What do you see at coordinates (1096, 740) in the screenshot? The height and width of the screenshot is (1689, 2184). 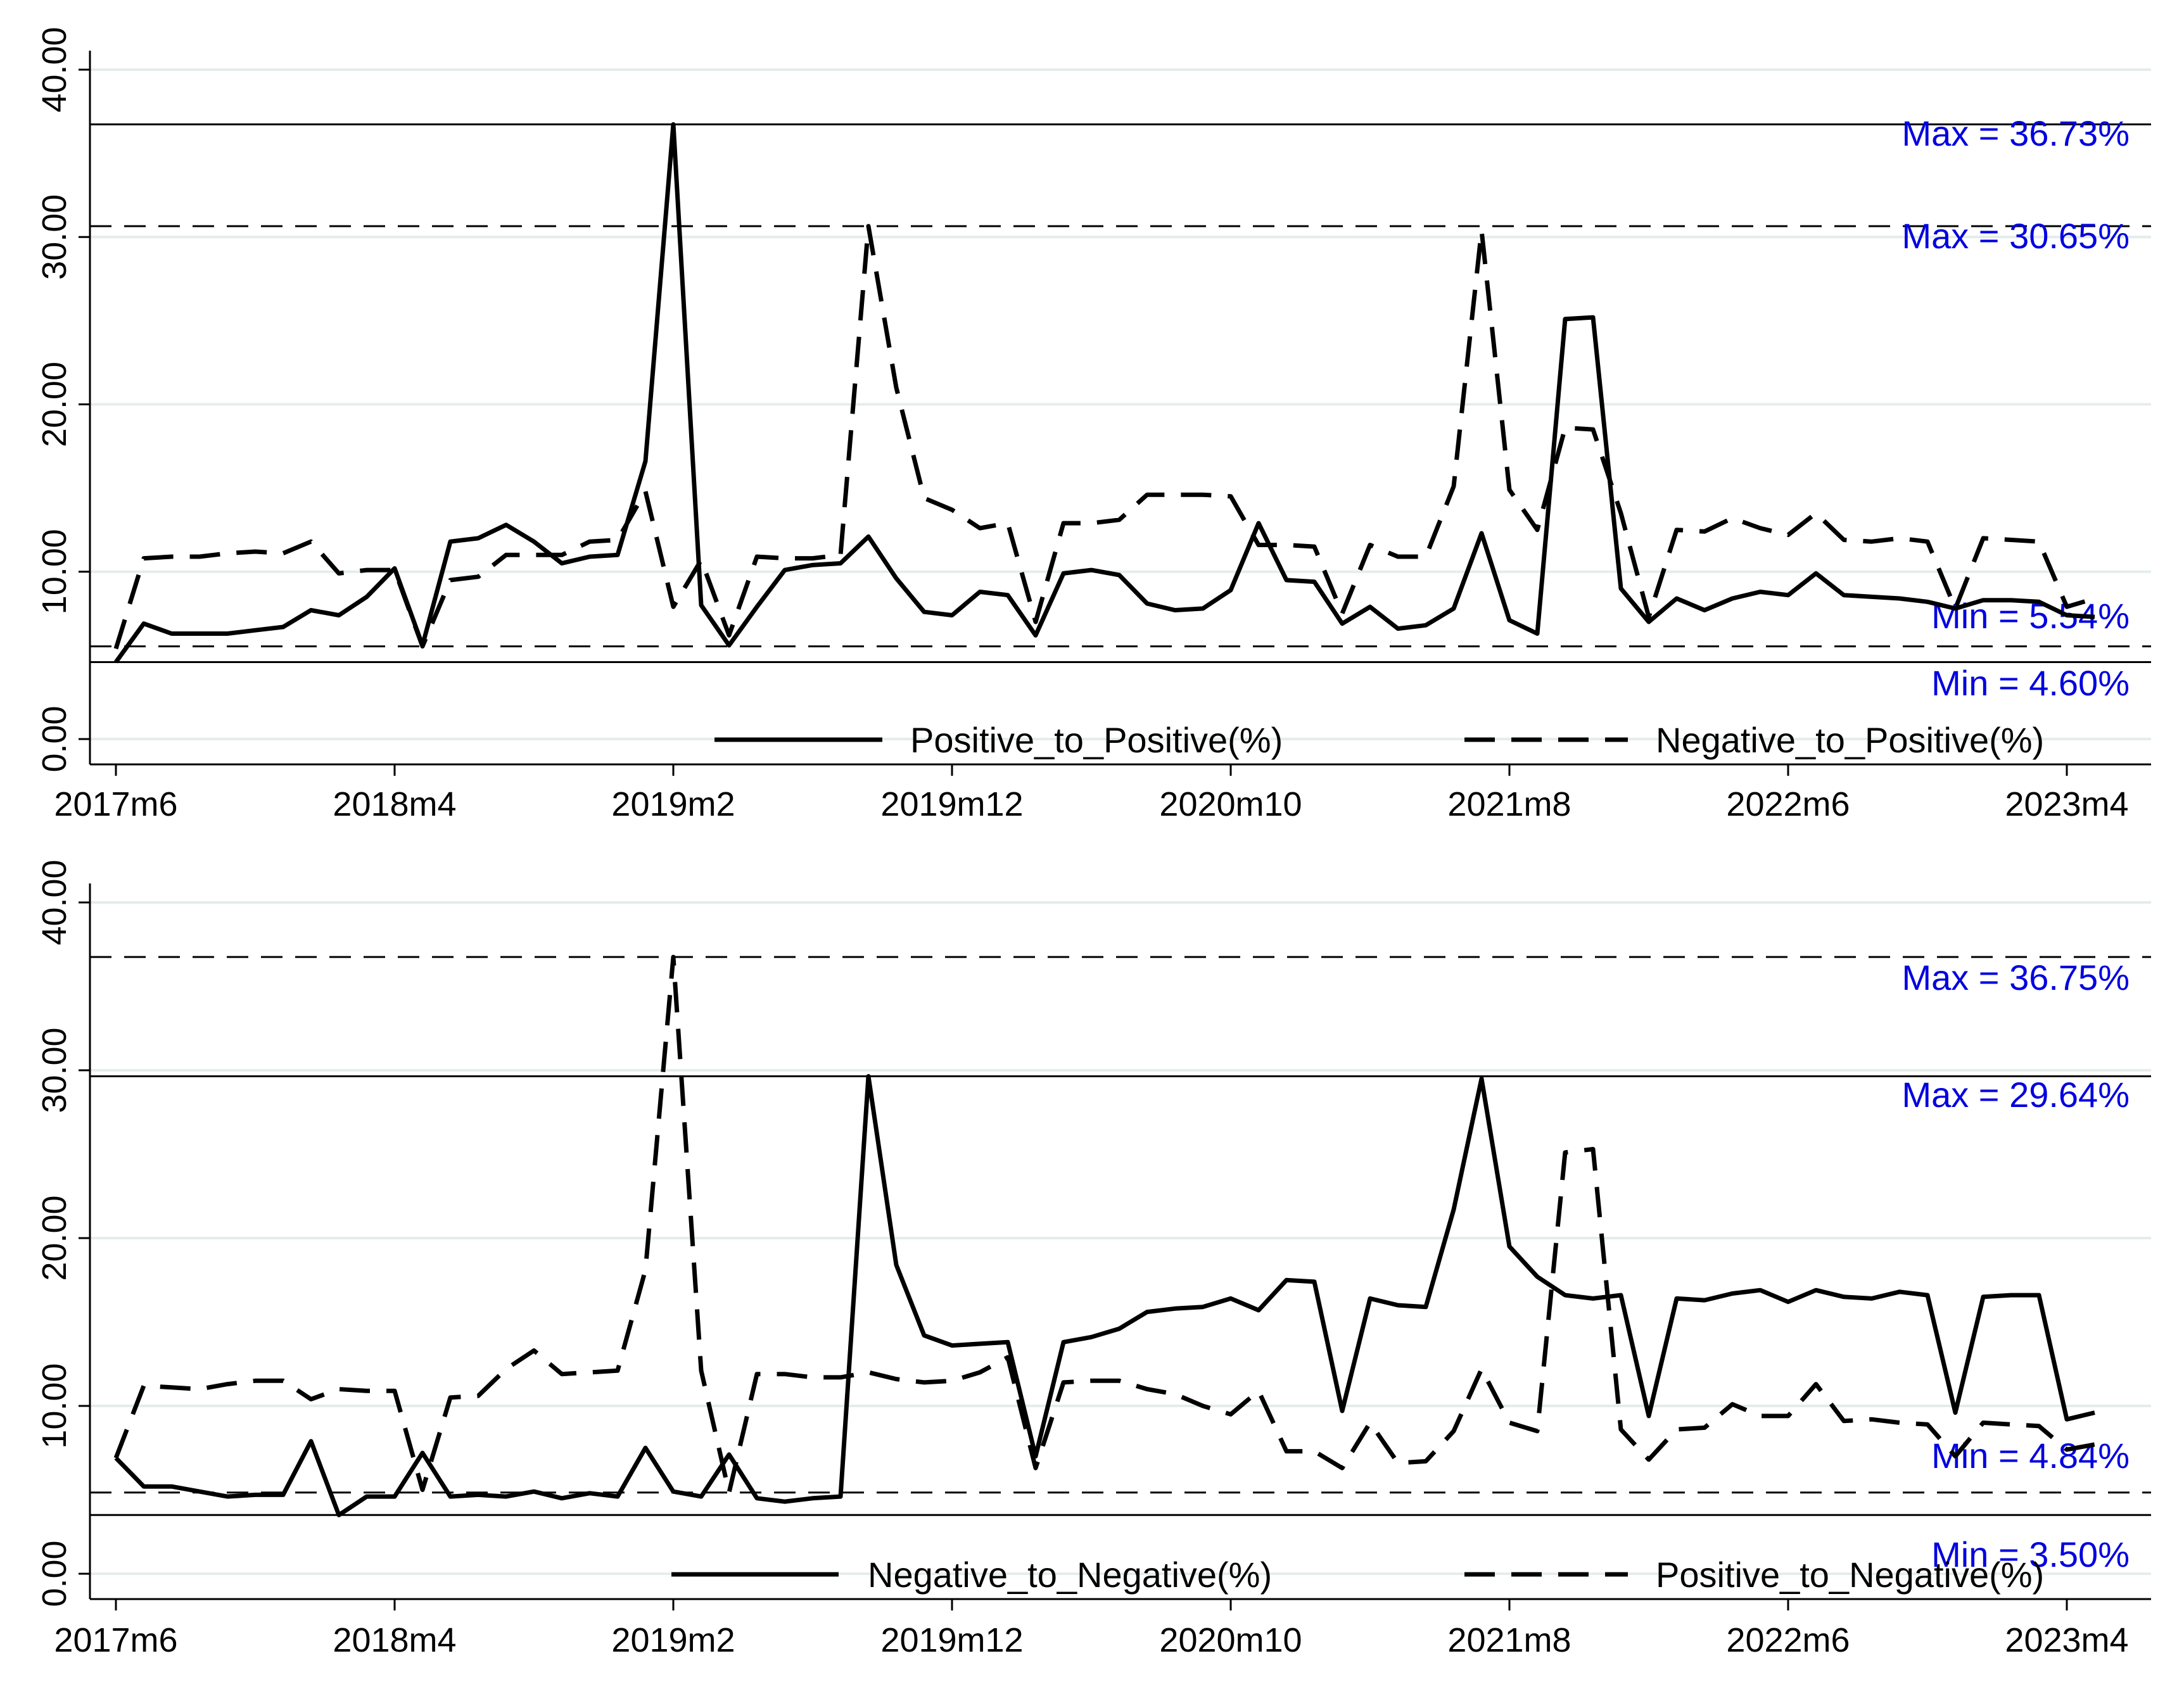 I see `legend-label: Positive_to_Positive(%)` at bounding box center [1096, 740].